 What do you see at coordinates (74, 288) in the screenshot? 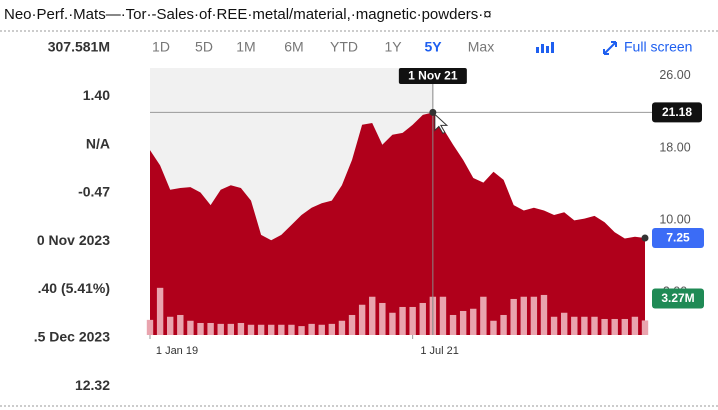
I see `stat-value: .40 (5.41%)` at bounding box center [74, 288].